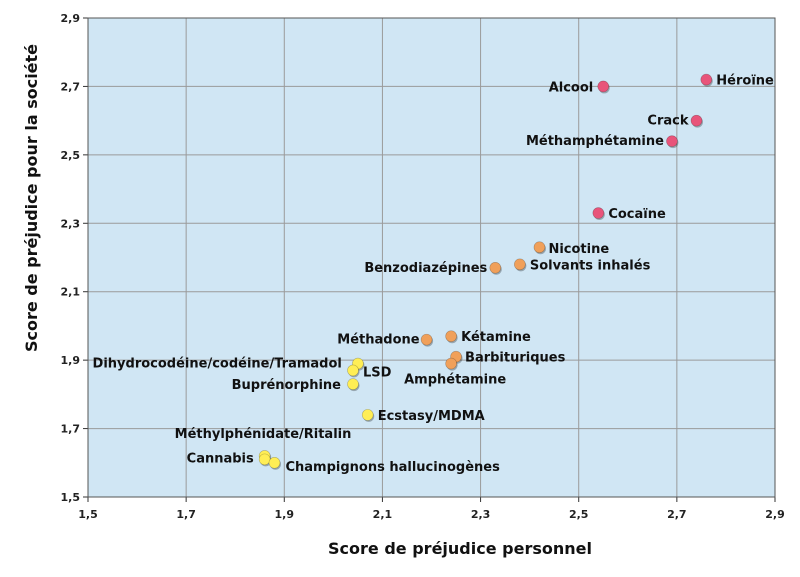 The image size is (800, 577). Describe the element at coordinates (71, 497) in the screenshot. I see `y-tick-label: 1,5` at that location.